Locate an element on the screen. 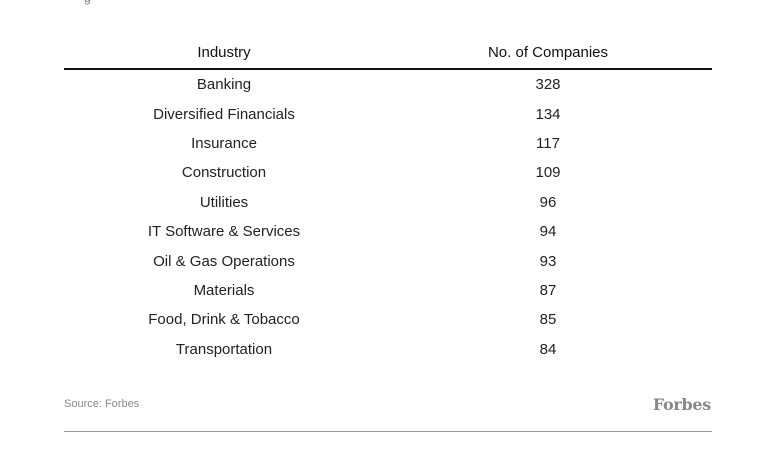 This screenshot has width=768, height=452. table-row: Insurance 117 is located at coordinates (388, 143).